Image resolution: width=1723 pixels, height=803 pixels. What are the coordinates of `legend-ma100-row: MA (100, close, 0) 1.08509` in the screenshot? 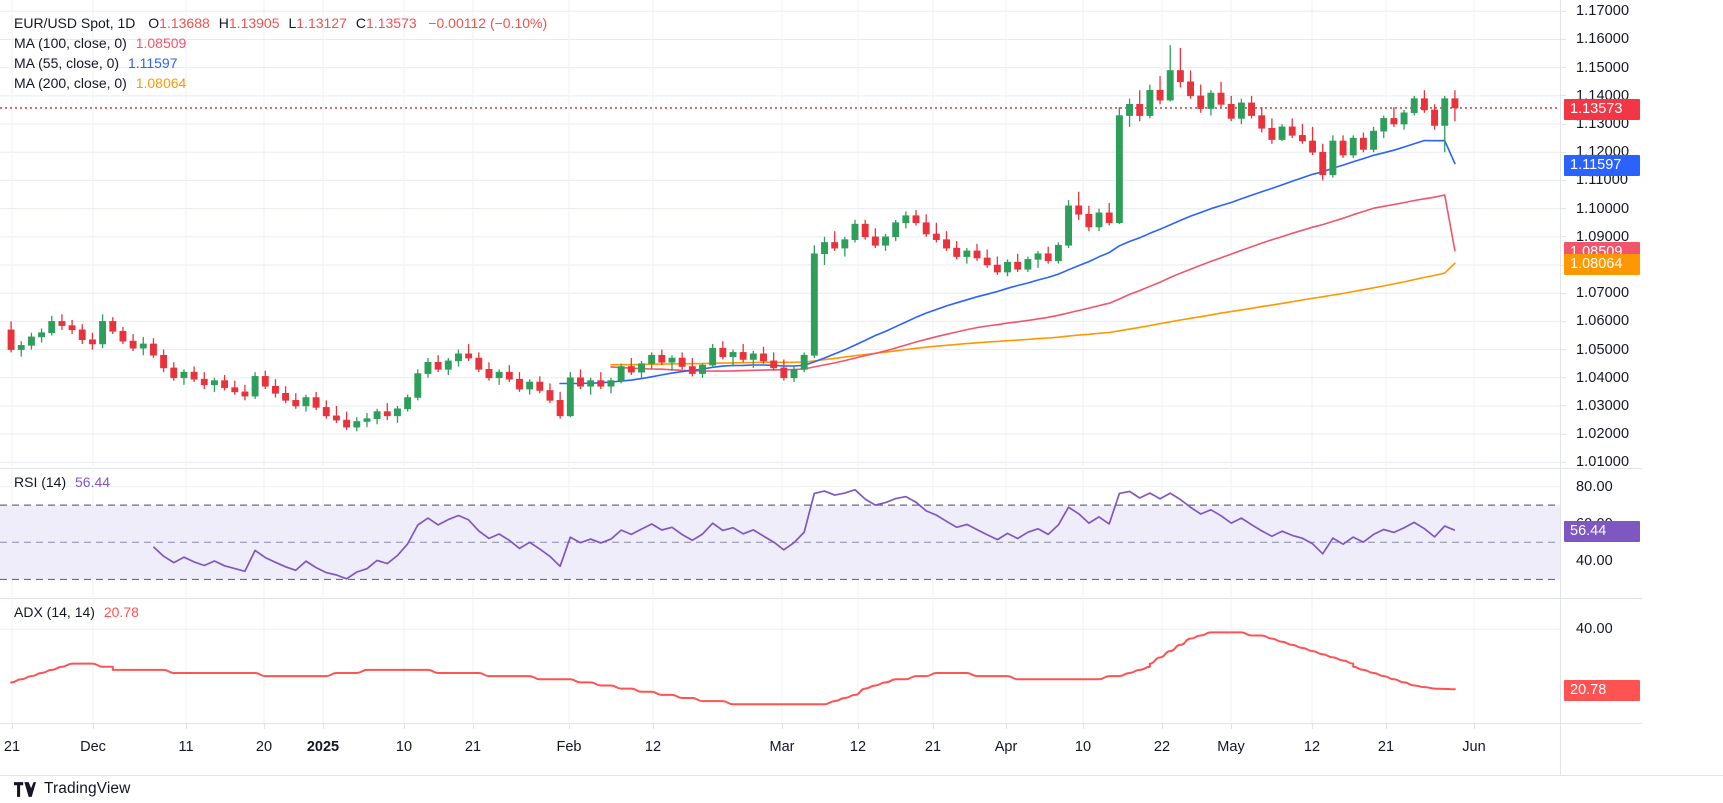 It's located at (280, 43).